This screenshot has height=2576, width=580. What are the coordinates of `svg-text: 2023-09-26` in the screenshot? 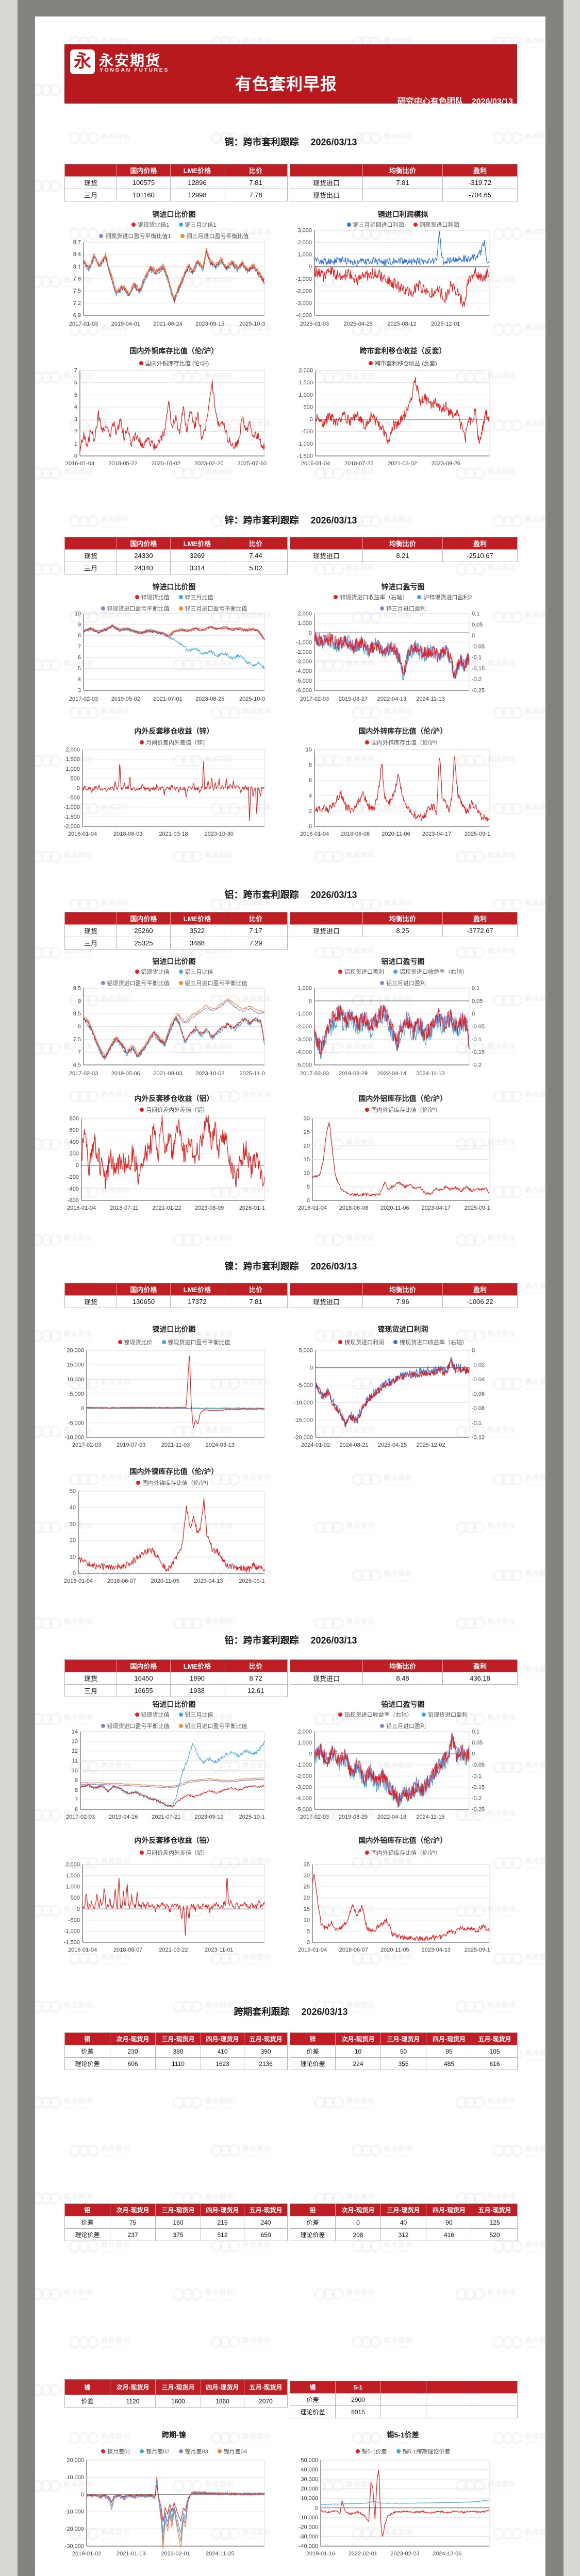 It's located at (446, 464).